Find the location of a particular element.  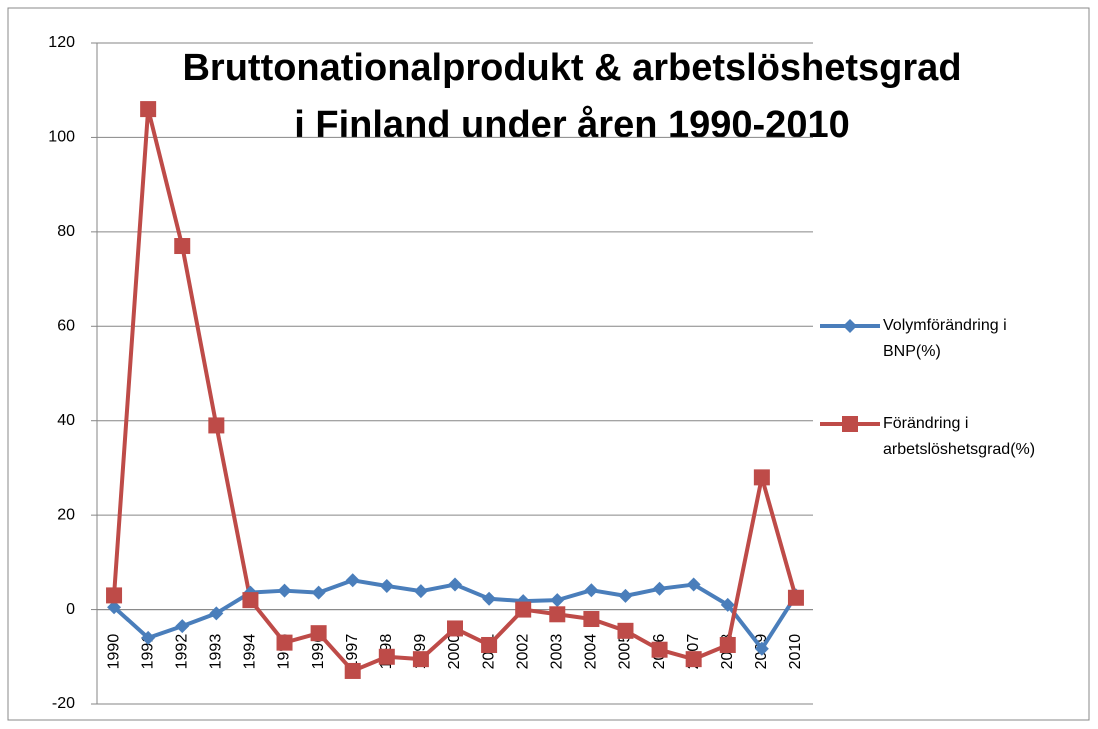

x-tick-label: 1994 is located at coordinates (250, 652).